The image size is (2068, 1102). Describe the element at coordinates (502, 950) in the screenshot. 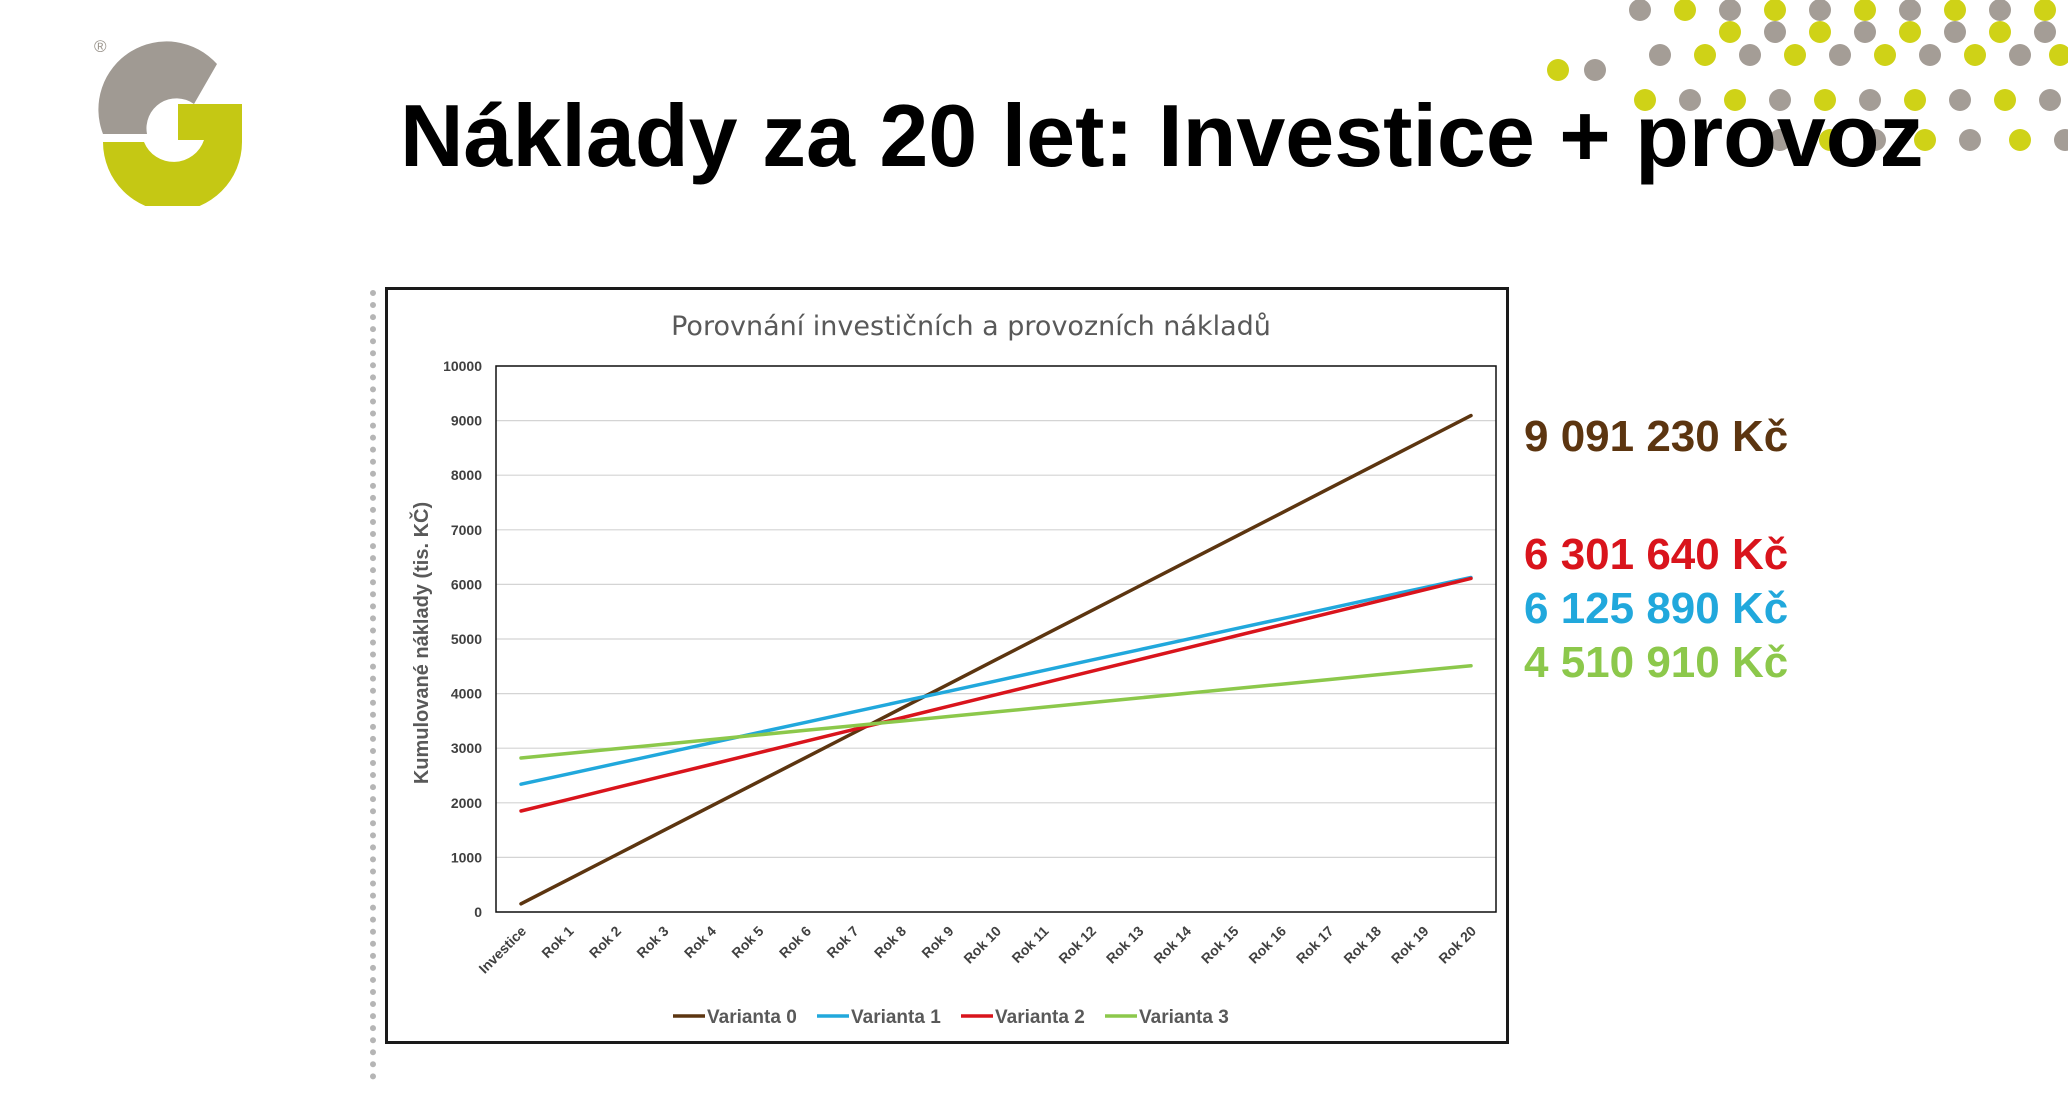

I see `x-tick-label: Investice` at that location.